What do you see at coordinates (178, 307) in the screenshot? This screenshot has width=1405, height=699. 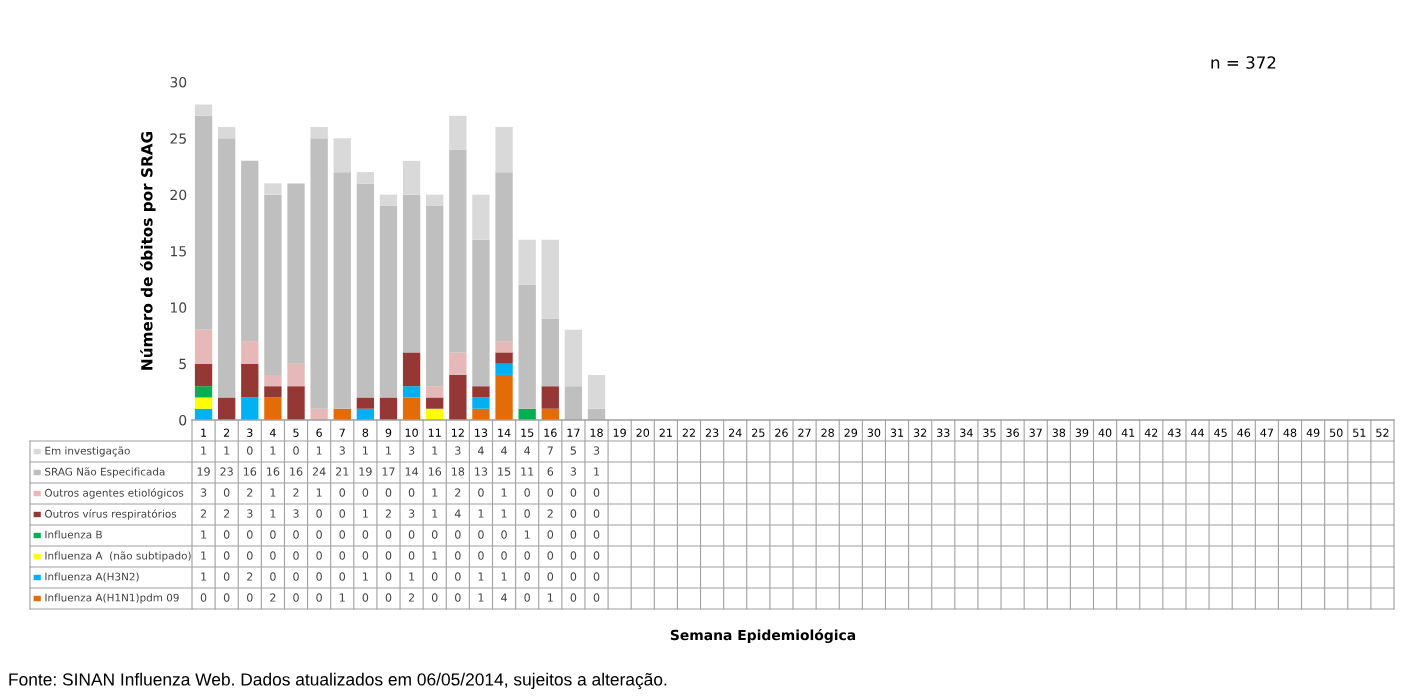 I see `y-tick-label: 10` at bounding box center [178, 307].